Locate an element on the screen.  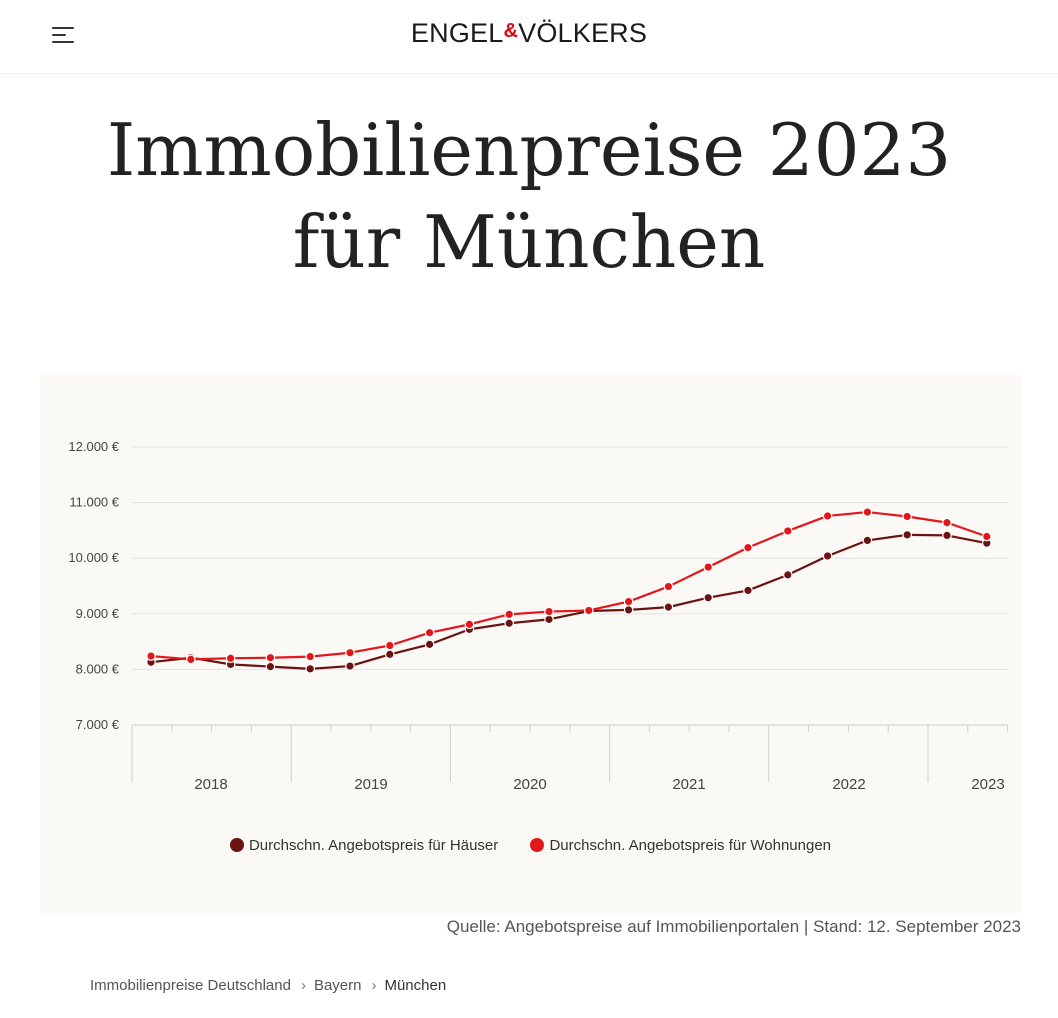
legend-dot-houses is located at coordinates (236, 845).